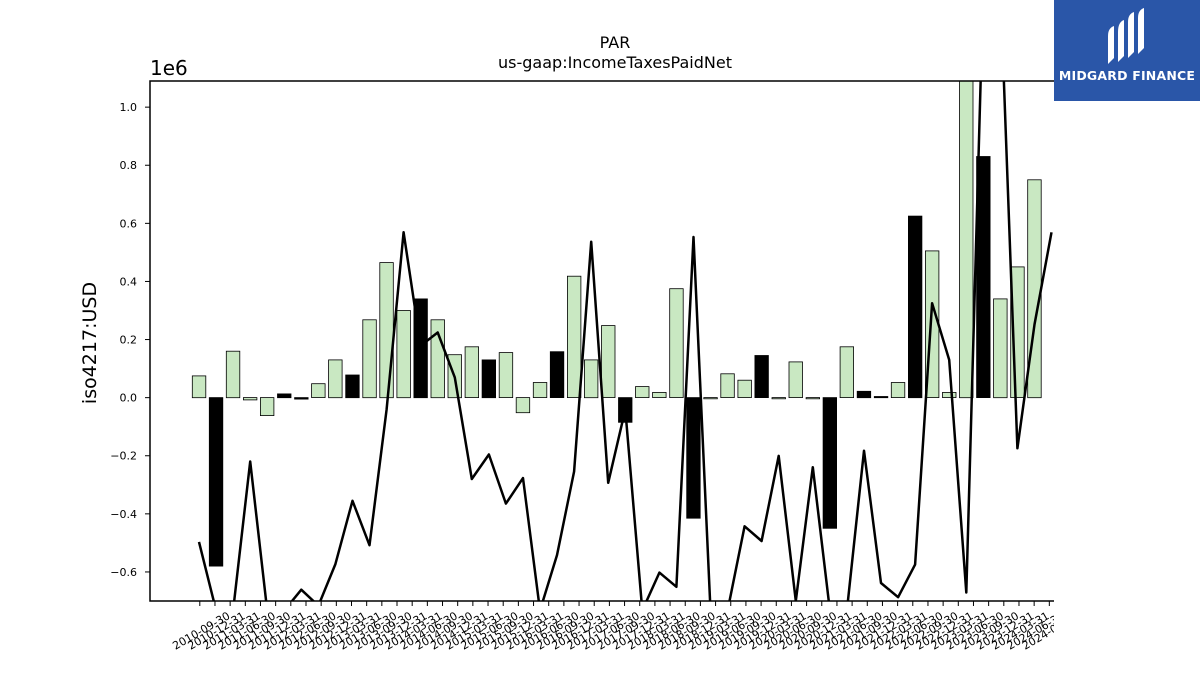 This screenshot has width=1200, height=675. What do you see at coordinates (129, 281) in the screenshot?
I see `y-tick-label: 0.4` at bounding box center [129, 281].